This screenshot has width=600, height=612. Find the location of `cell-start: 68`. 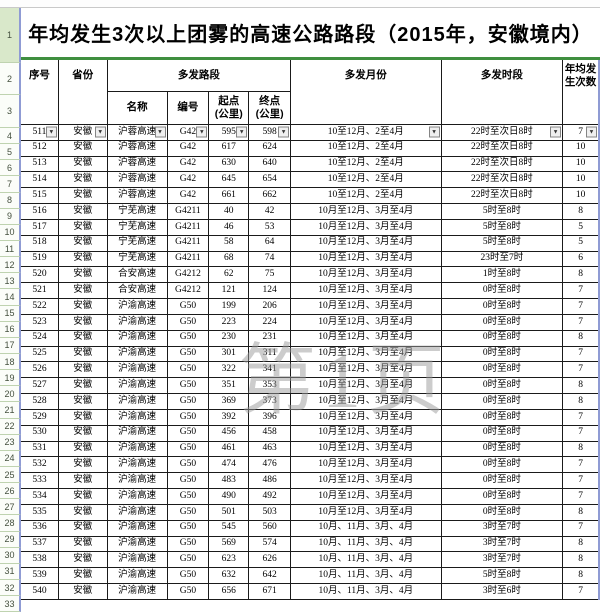

cell-start: 68 is located at coordinates (229, 259).